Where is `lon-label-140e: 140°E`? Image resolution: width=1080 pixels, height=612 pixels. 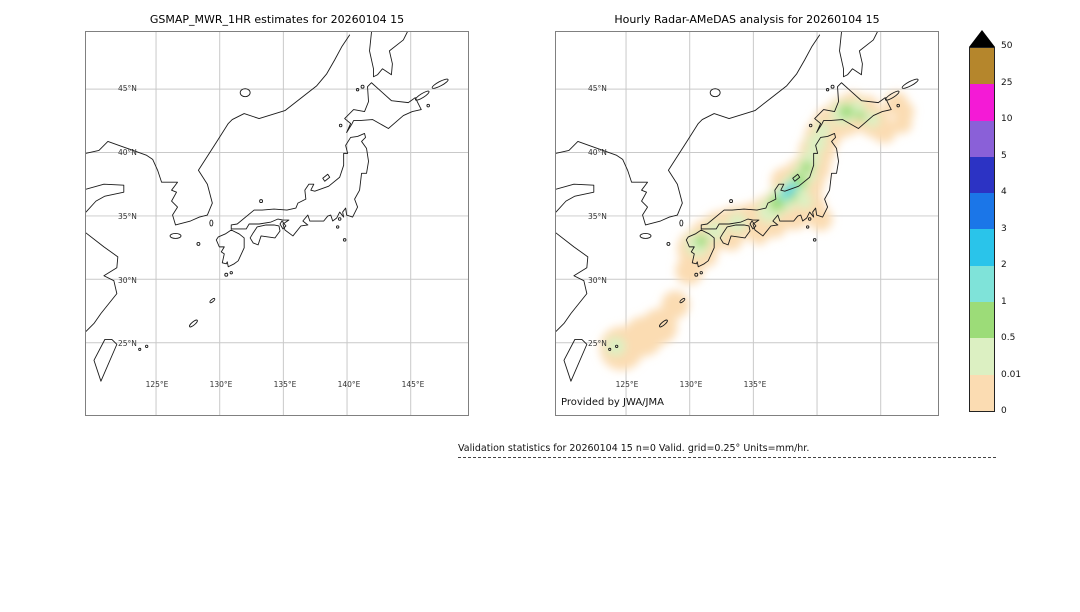
lon-label-140e: 140°E is located at coordinates (349, 384).